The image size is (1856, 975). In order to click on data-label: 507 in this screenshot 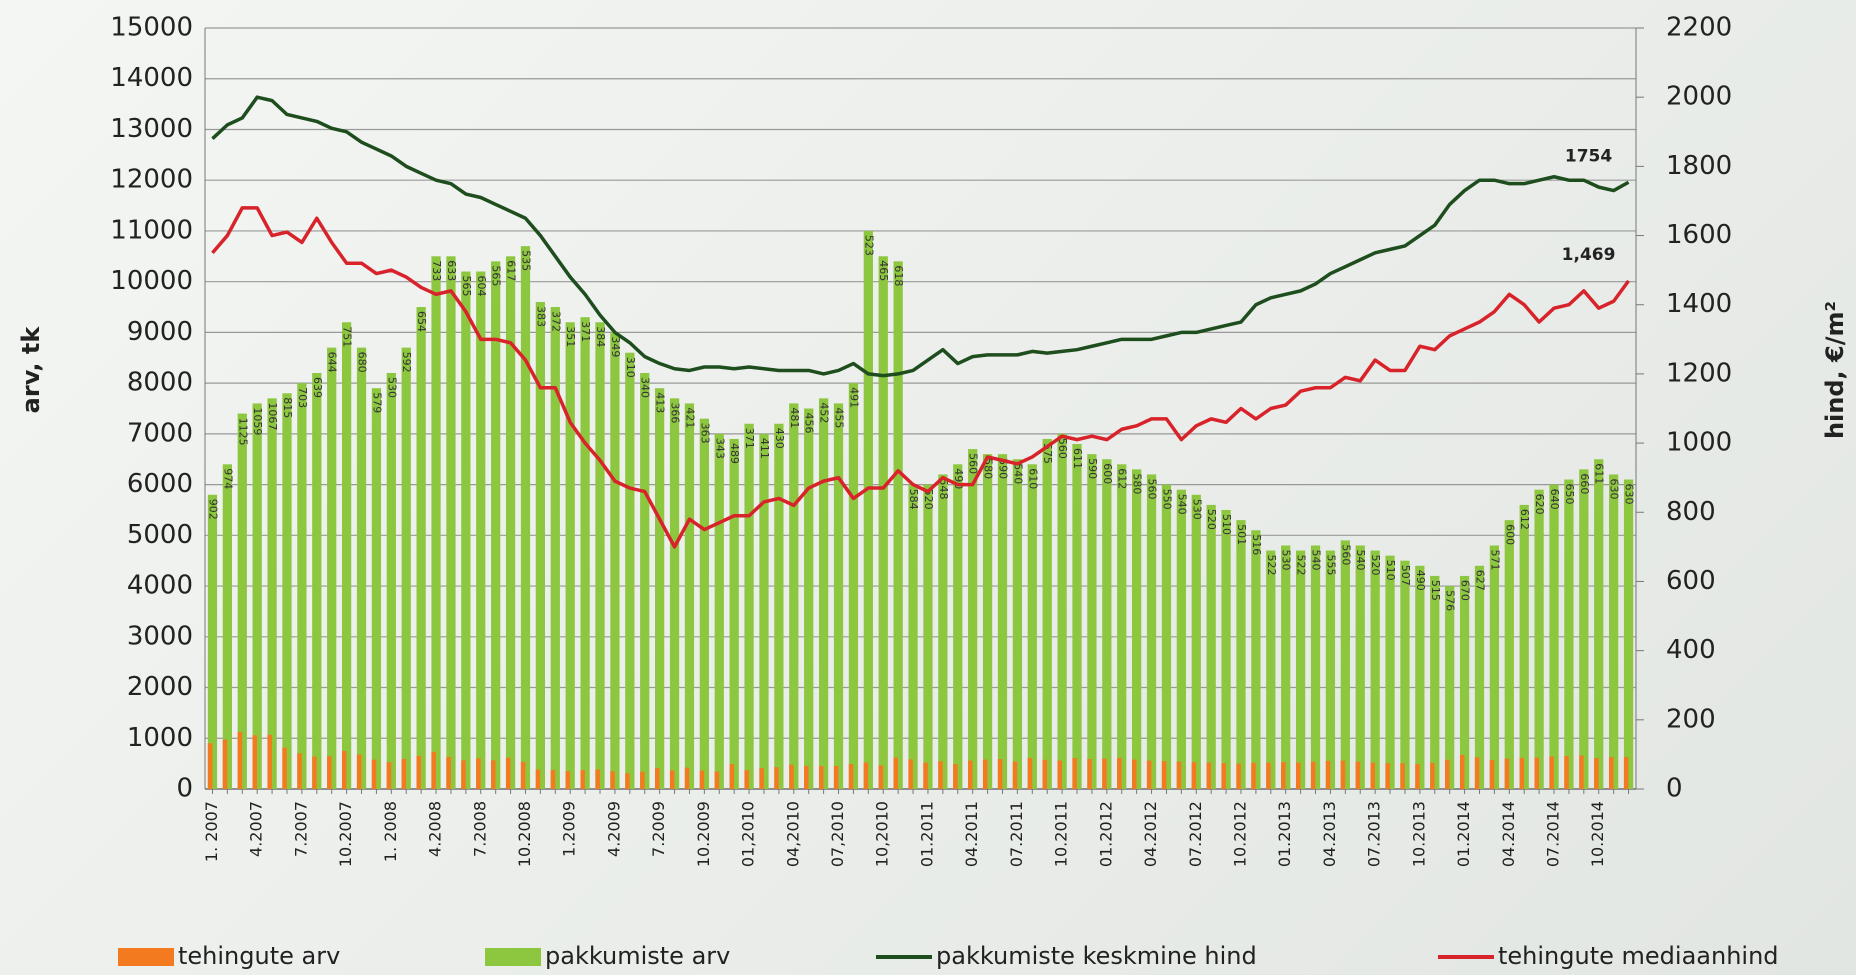, I will do `click(1405, 575)`.